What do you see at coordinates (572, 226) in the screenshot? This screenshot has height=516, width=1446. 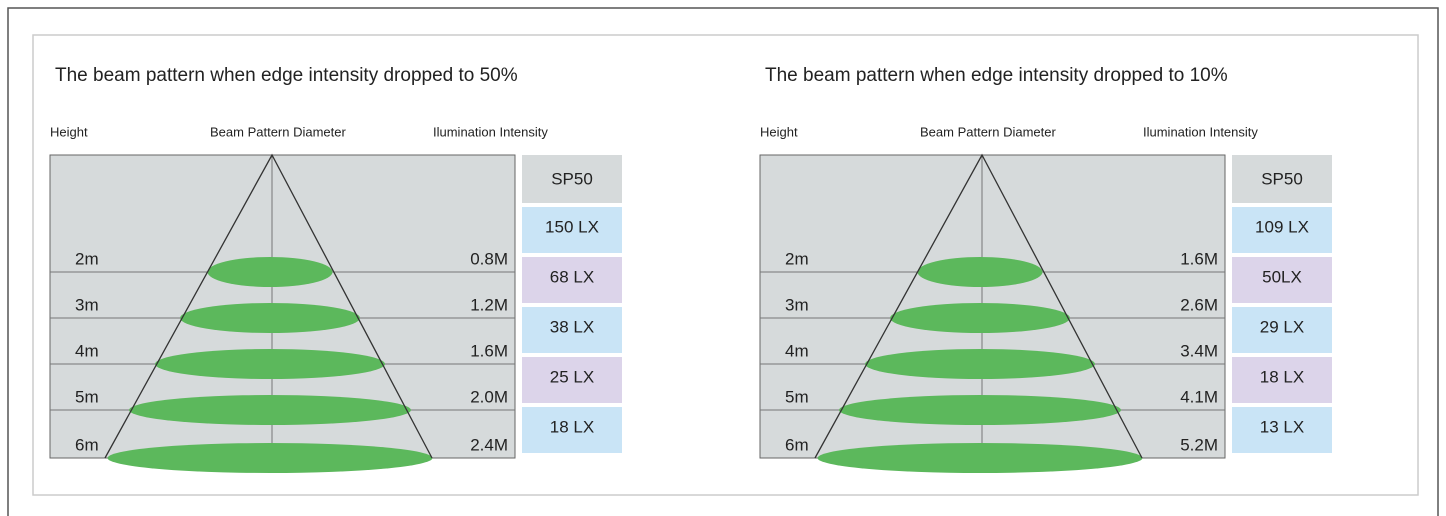 I see `lux-label: 150 LX` at bounding box center [572, 226].